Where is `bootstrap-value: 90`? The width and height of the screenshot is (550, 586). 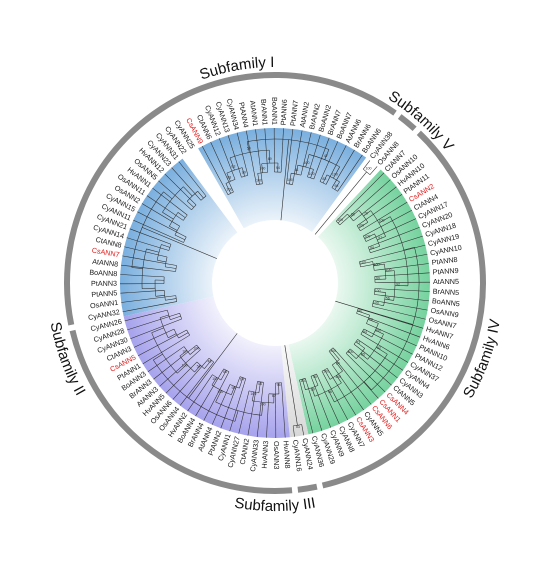 bootstrap-value: 90 is located at coordinates (315, 377).